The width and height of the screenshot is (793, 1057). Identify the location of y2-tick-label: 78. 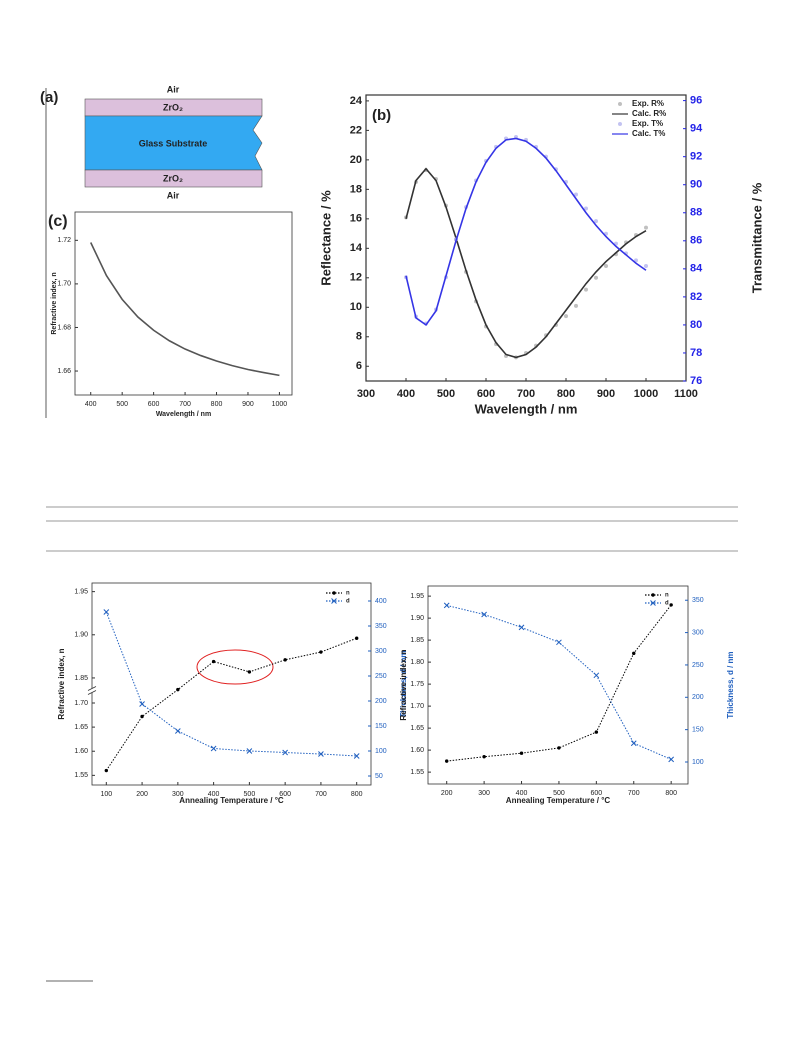
(696, 353).